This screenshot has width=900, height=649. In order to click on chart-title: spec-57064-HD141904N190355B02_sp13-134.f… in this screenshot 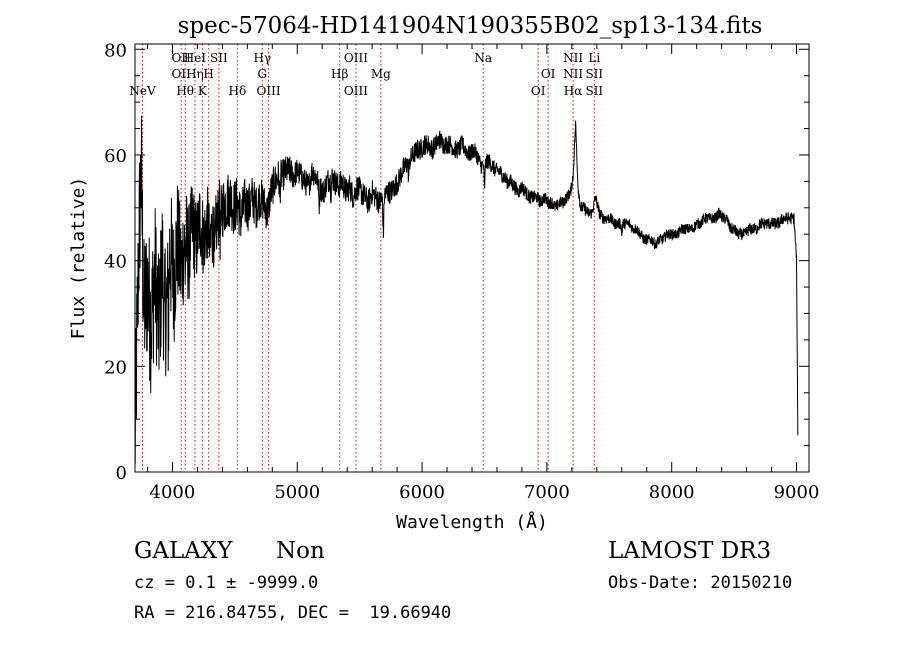, I will do `click(470, 26)`.